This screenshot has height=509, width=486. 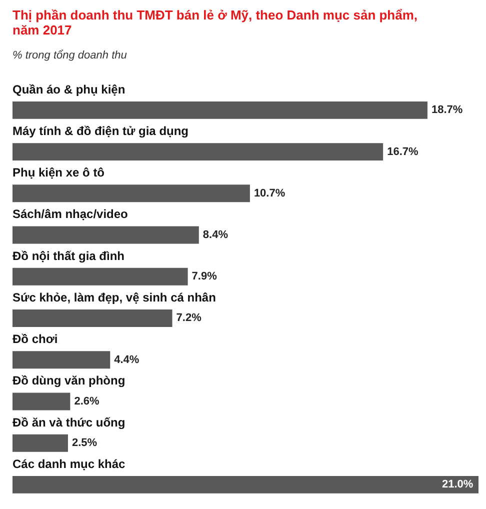 What do you see at coordinates (69, 56) in the screenshot?
I see `chart-subtitle: % trong tổng doanh thu` at bounding box center [69, 56].